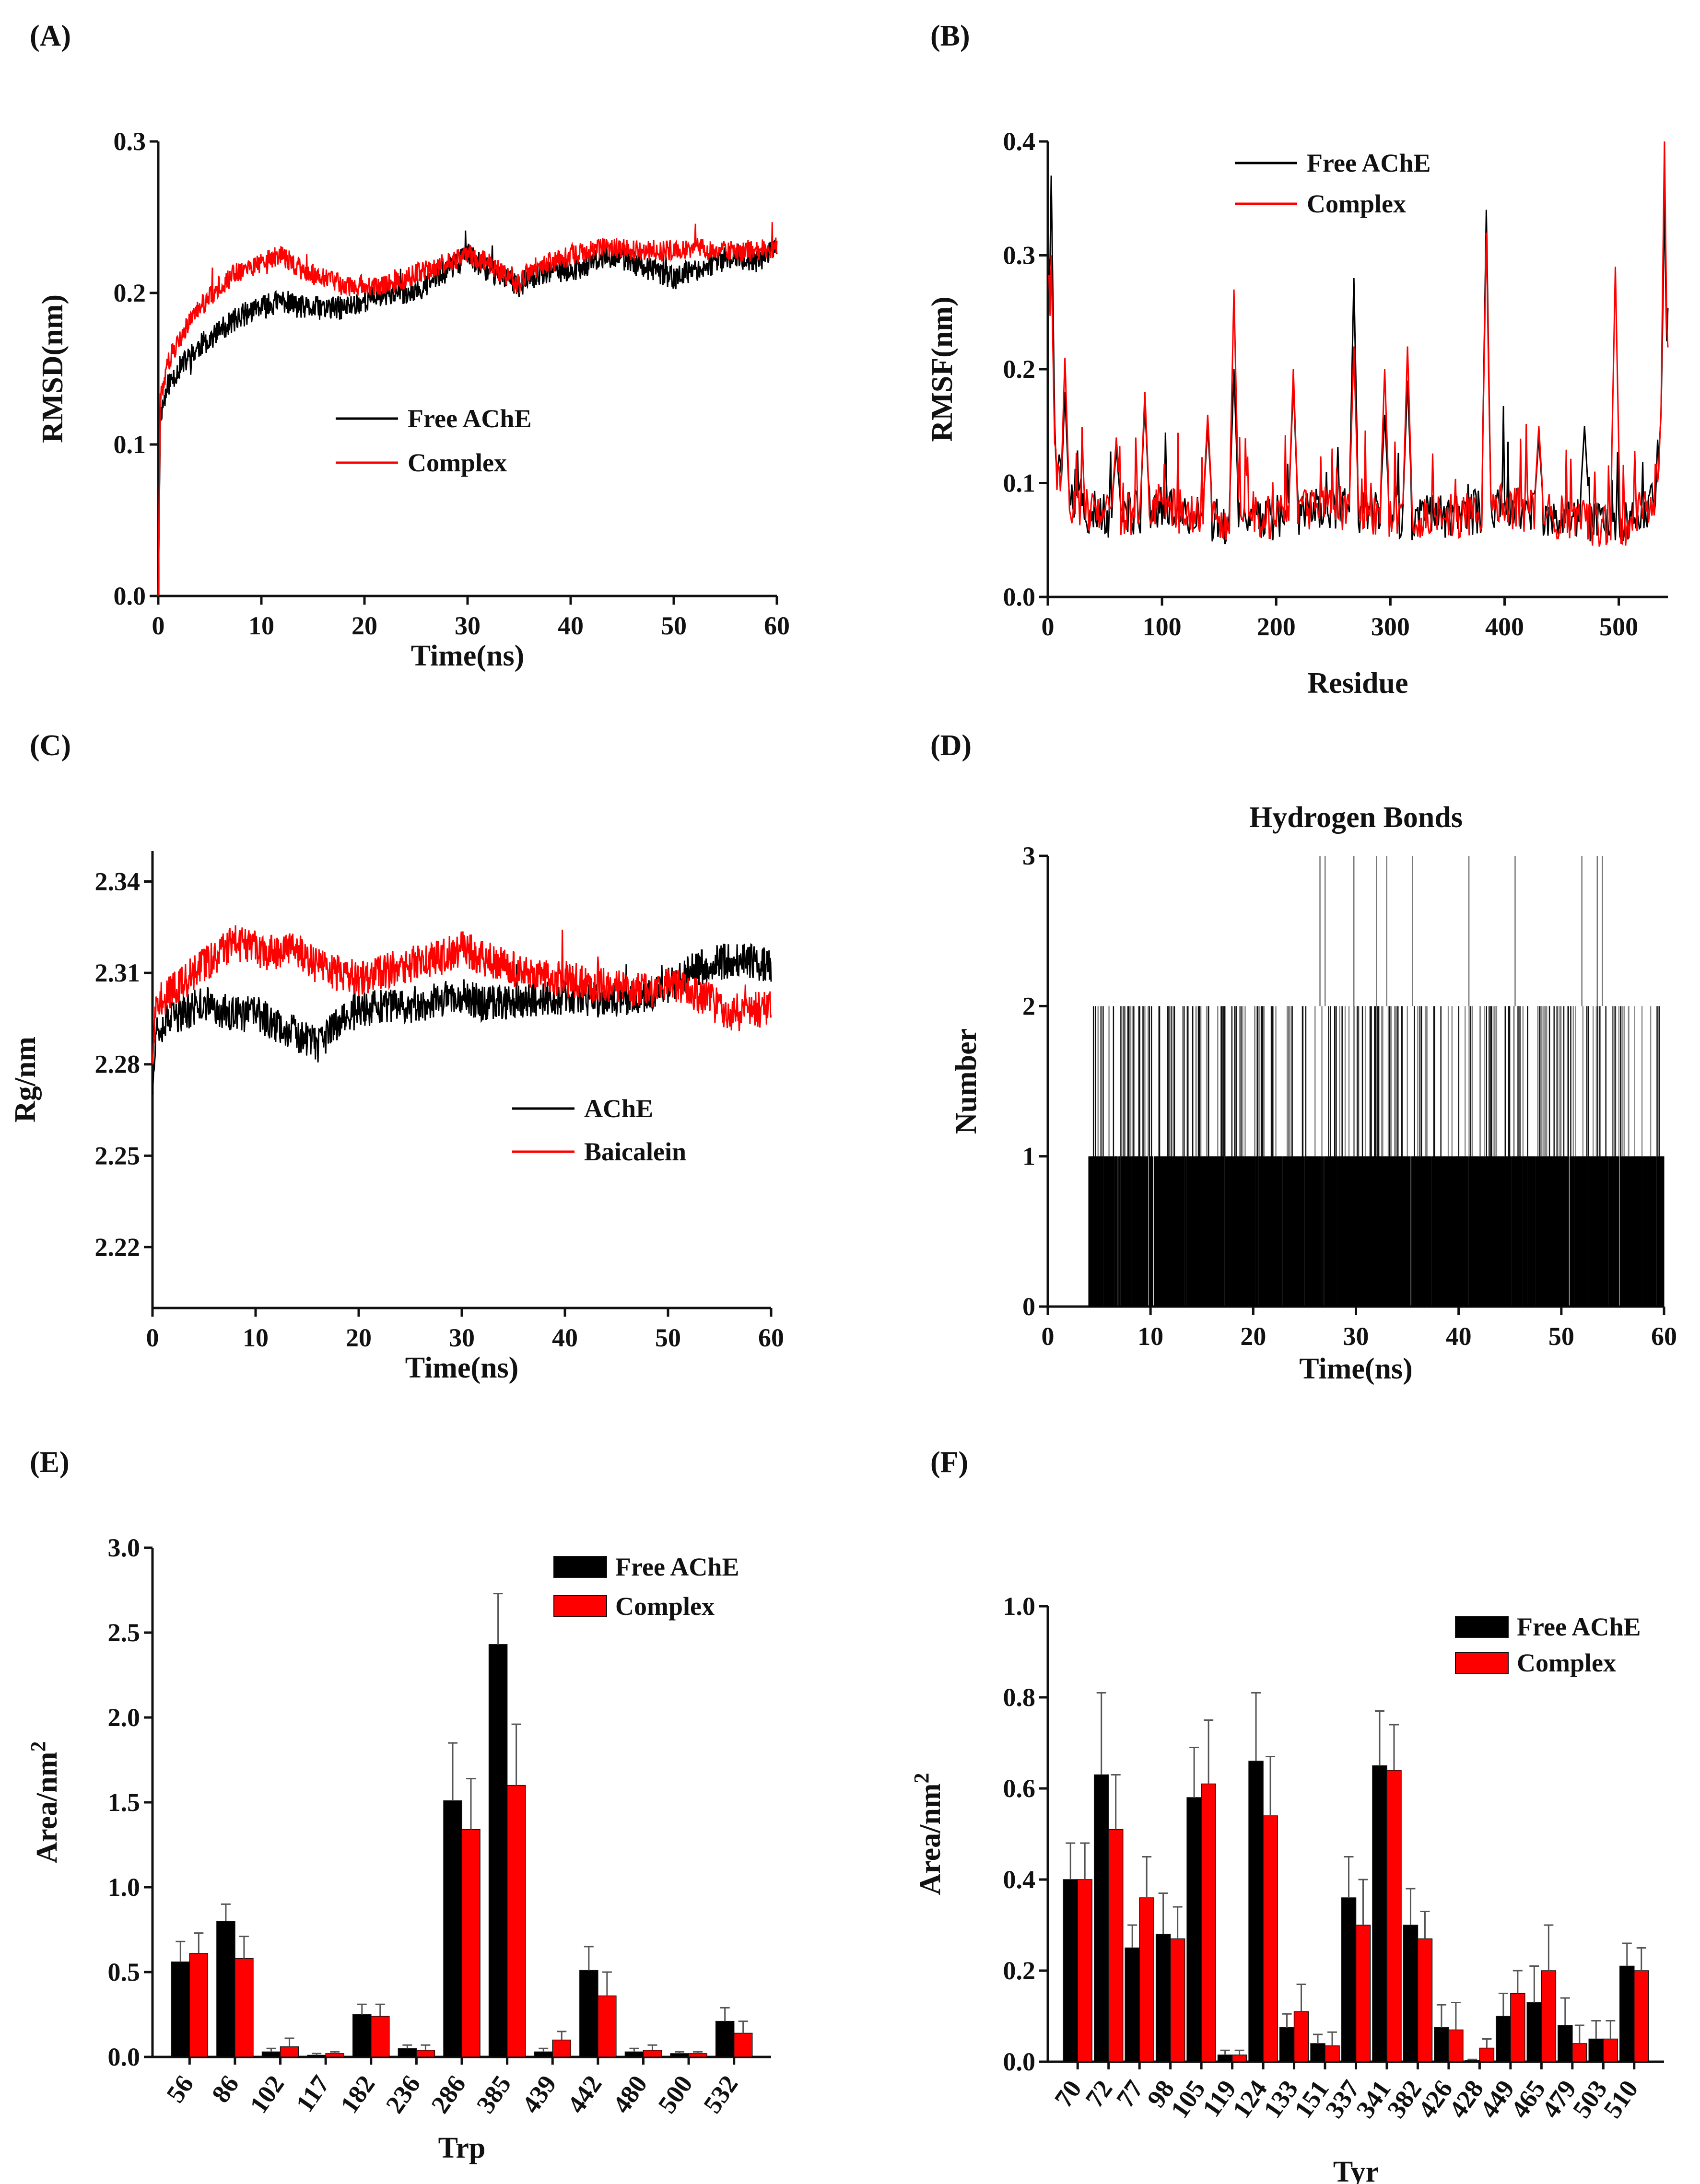 The width and height of the screenshot is (1700, 2184). Describe the element at coordinates (44, 1802) in the screenshot. I see `y-axis-label: Area/nm2` at that location.